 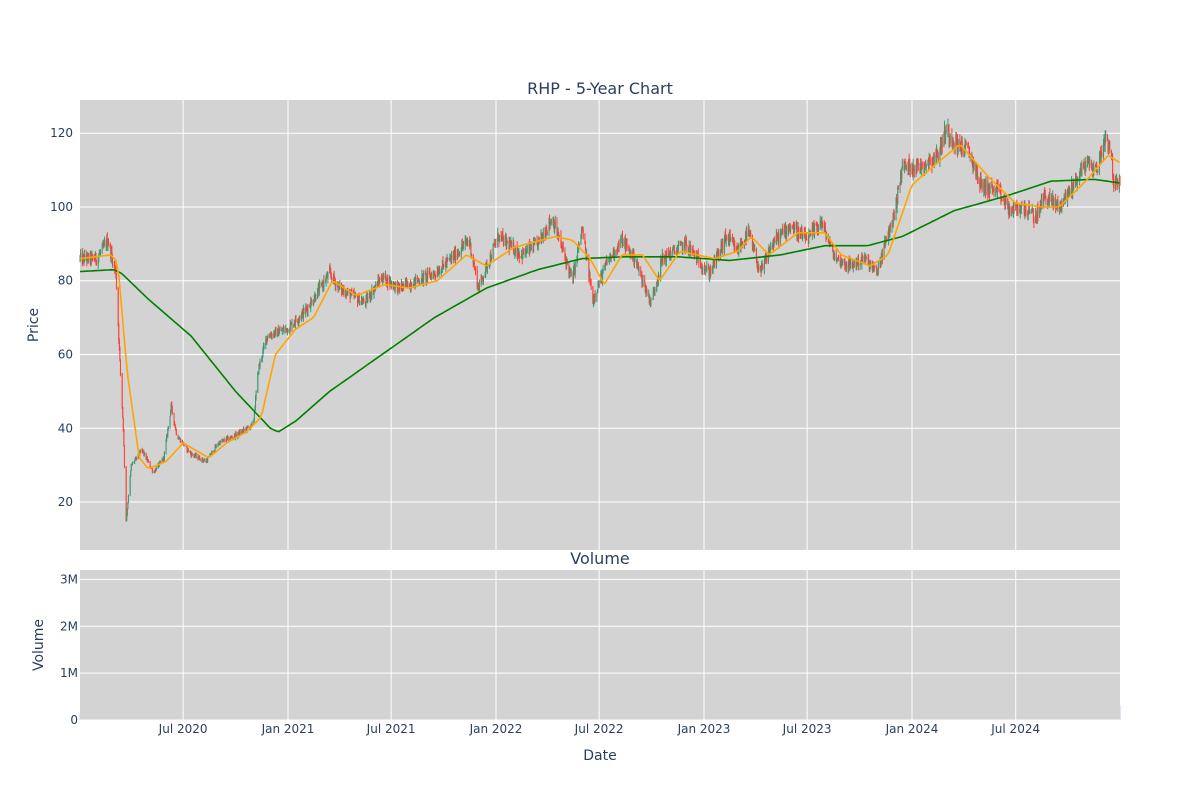 What do you see at coordinates (69, 579) in the screenshot?
I see `volume-y-tick-label: 3M` at bounding box center [69, 579].